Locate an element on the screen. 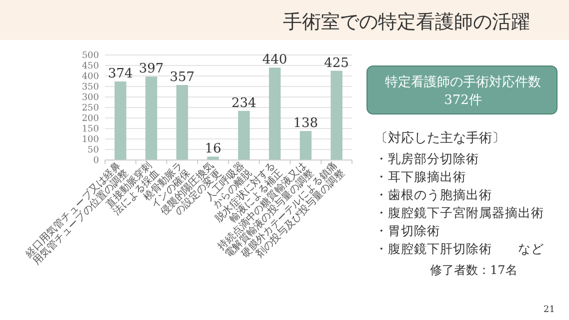  data-label: 374 is located at coordinates (120, 74).